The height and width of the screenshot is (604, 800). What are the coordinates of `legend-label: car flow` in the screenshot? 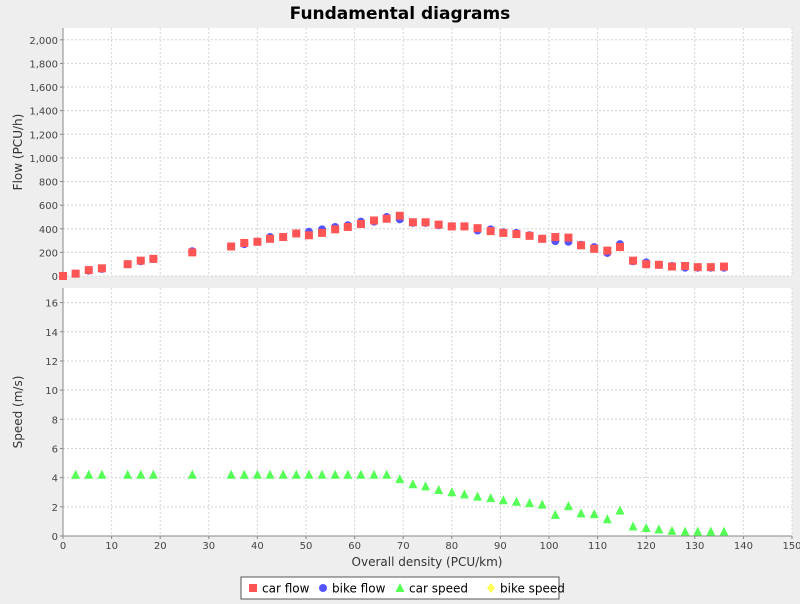 It's located at (286, 589).